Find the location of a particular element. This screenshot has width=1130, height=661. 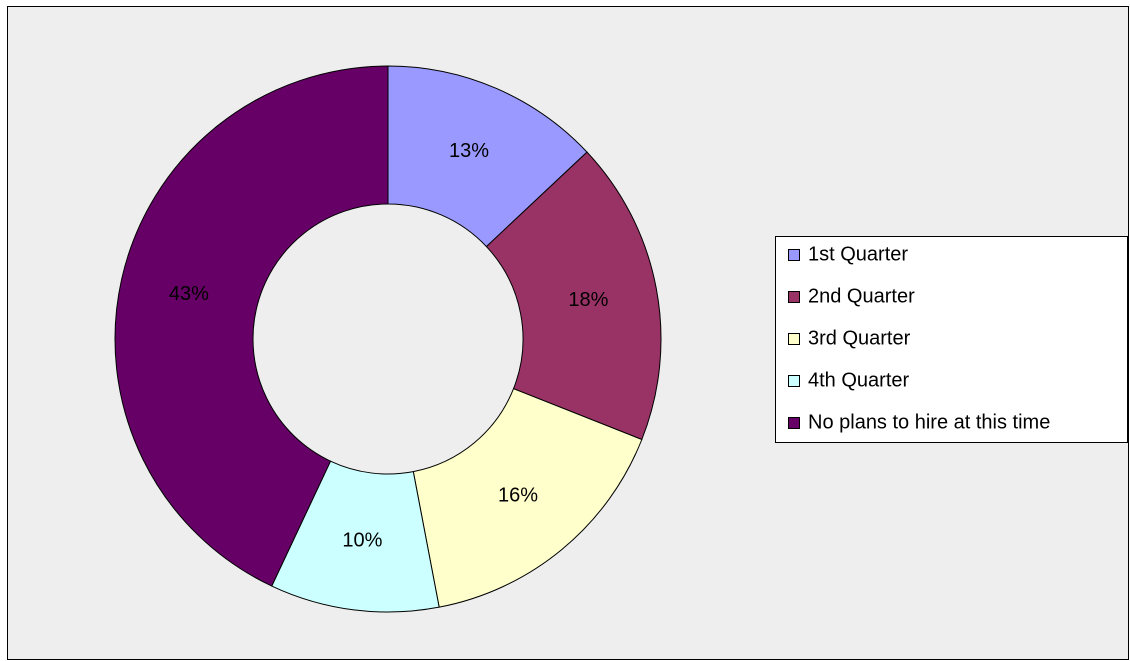

legend-label: 3rd Quarter is located at coordinates (859, 338).